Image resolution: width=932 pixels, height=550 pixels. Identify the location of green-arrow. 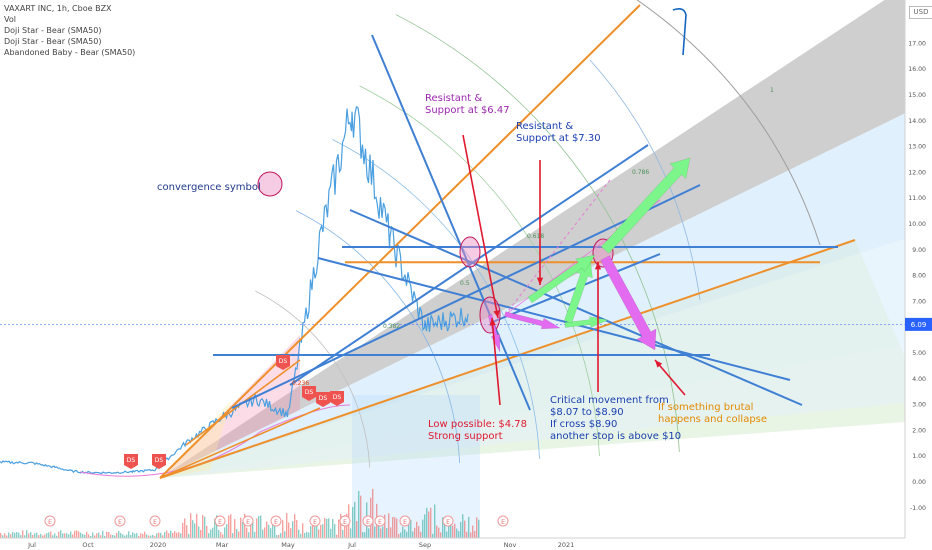
(645, 205).